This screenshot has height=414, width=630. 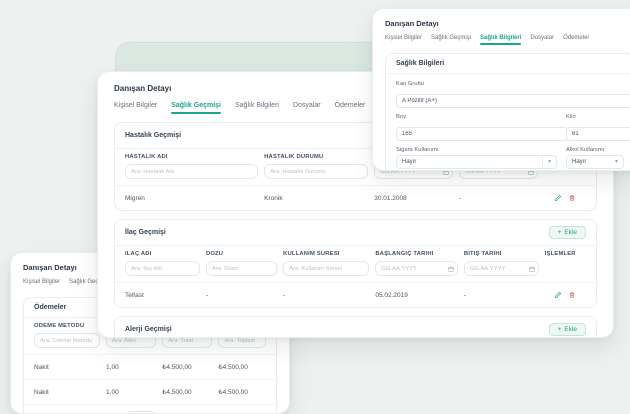 I want to click on filter-usage-duration-input, so click(x=326, y=268).